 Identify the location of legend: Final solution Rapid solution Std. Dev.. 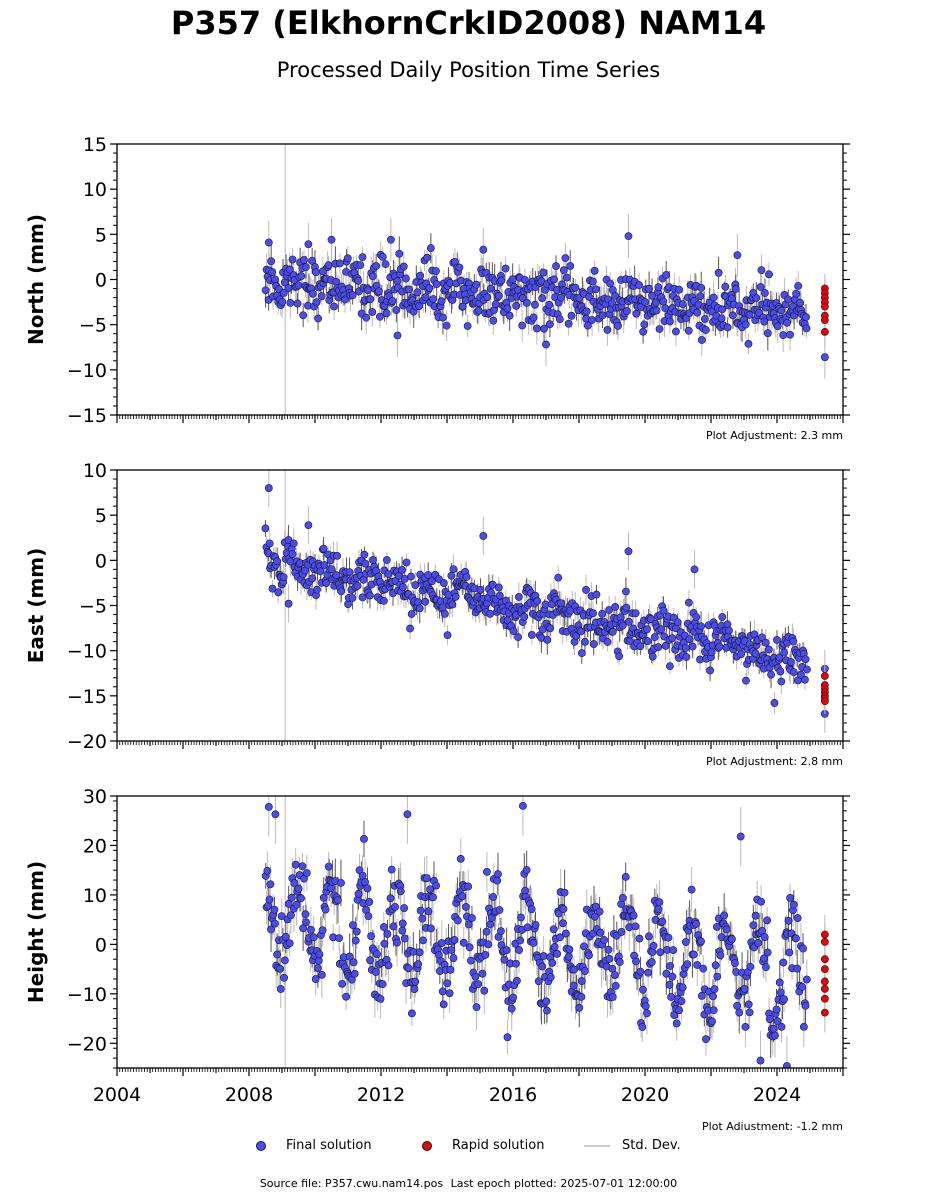
(480, 1148).